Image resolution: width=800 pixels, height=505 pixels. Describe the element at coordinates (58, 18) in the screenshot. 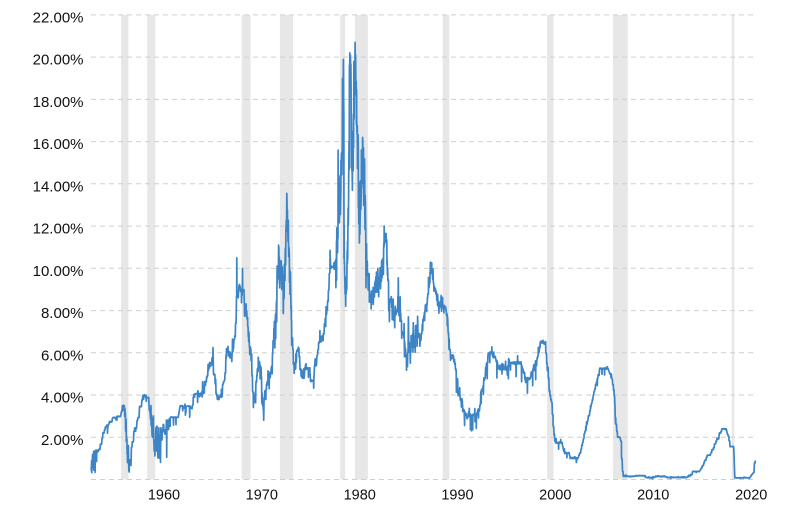

I see `svg-text: 22.00%` at that location.